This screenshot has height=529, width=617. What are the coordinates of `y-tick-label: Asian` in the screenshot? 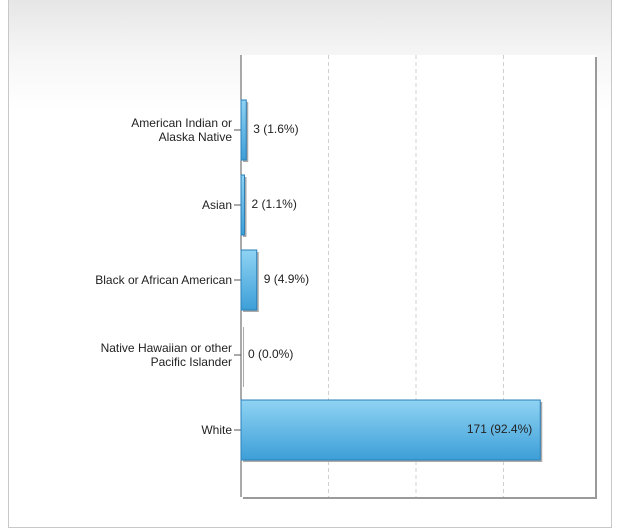 It's located at (216, 205).